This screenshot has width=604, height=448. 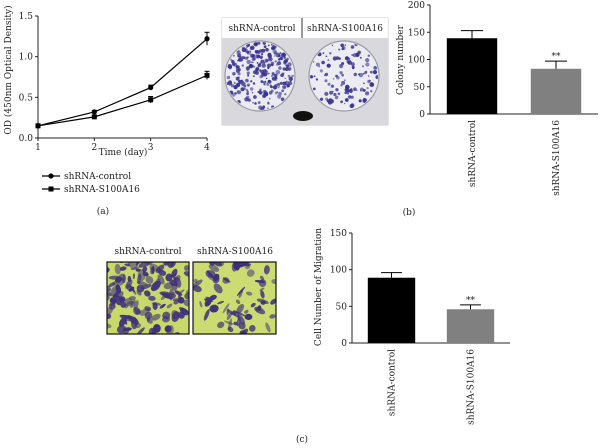 I want to click on photo-label-control-c: shRNA-control, so click(x=147, y=252).